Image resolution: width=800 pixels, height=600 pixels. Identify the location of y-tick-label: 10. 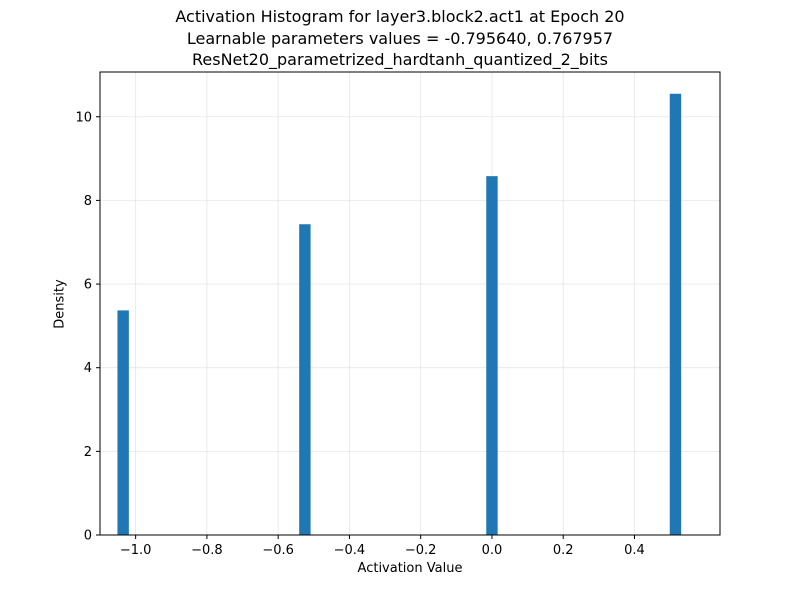
(83, 117).